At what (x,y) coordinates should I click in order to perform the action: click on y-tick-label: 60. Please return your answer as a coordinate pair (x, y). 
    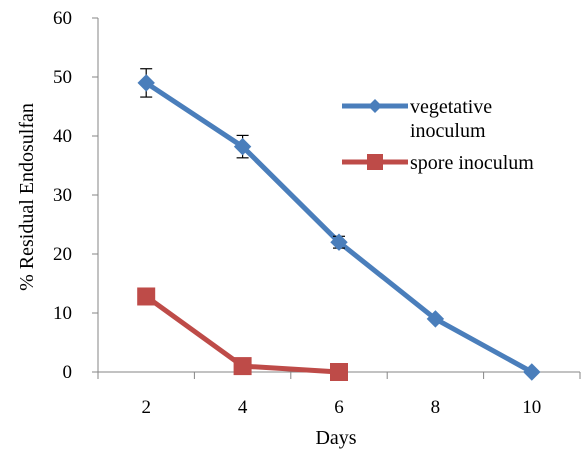
    Looking at the image, I should click on (62, 18).